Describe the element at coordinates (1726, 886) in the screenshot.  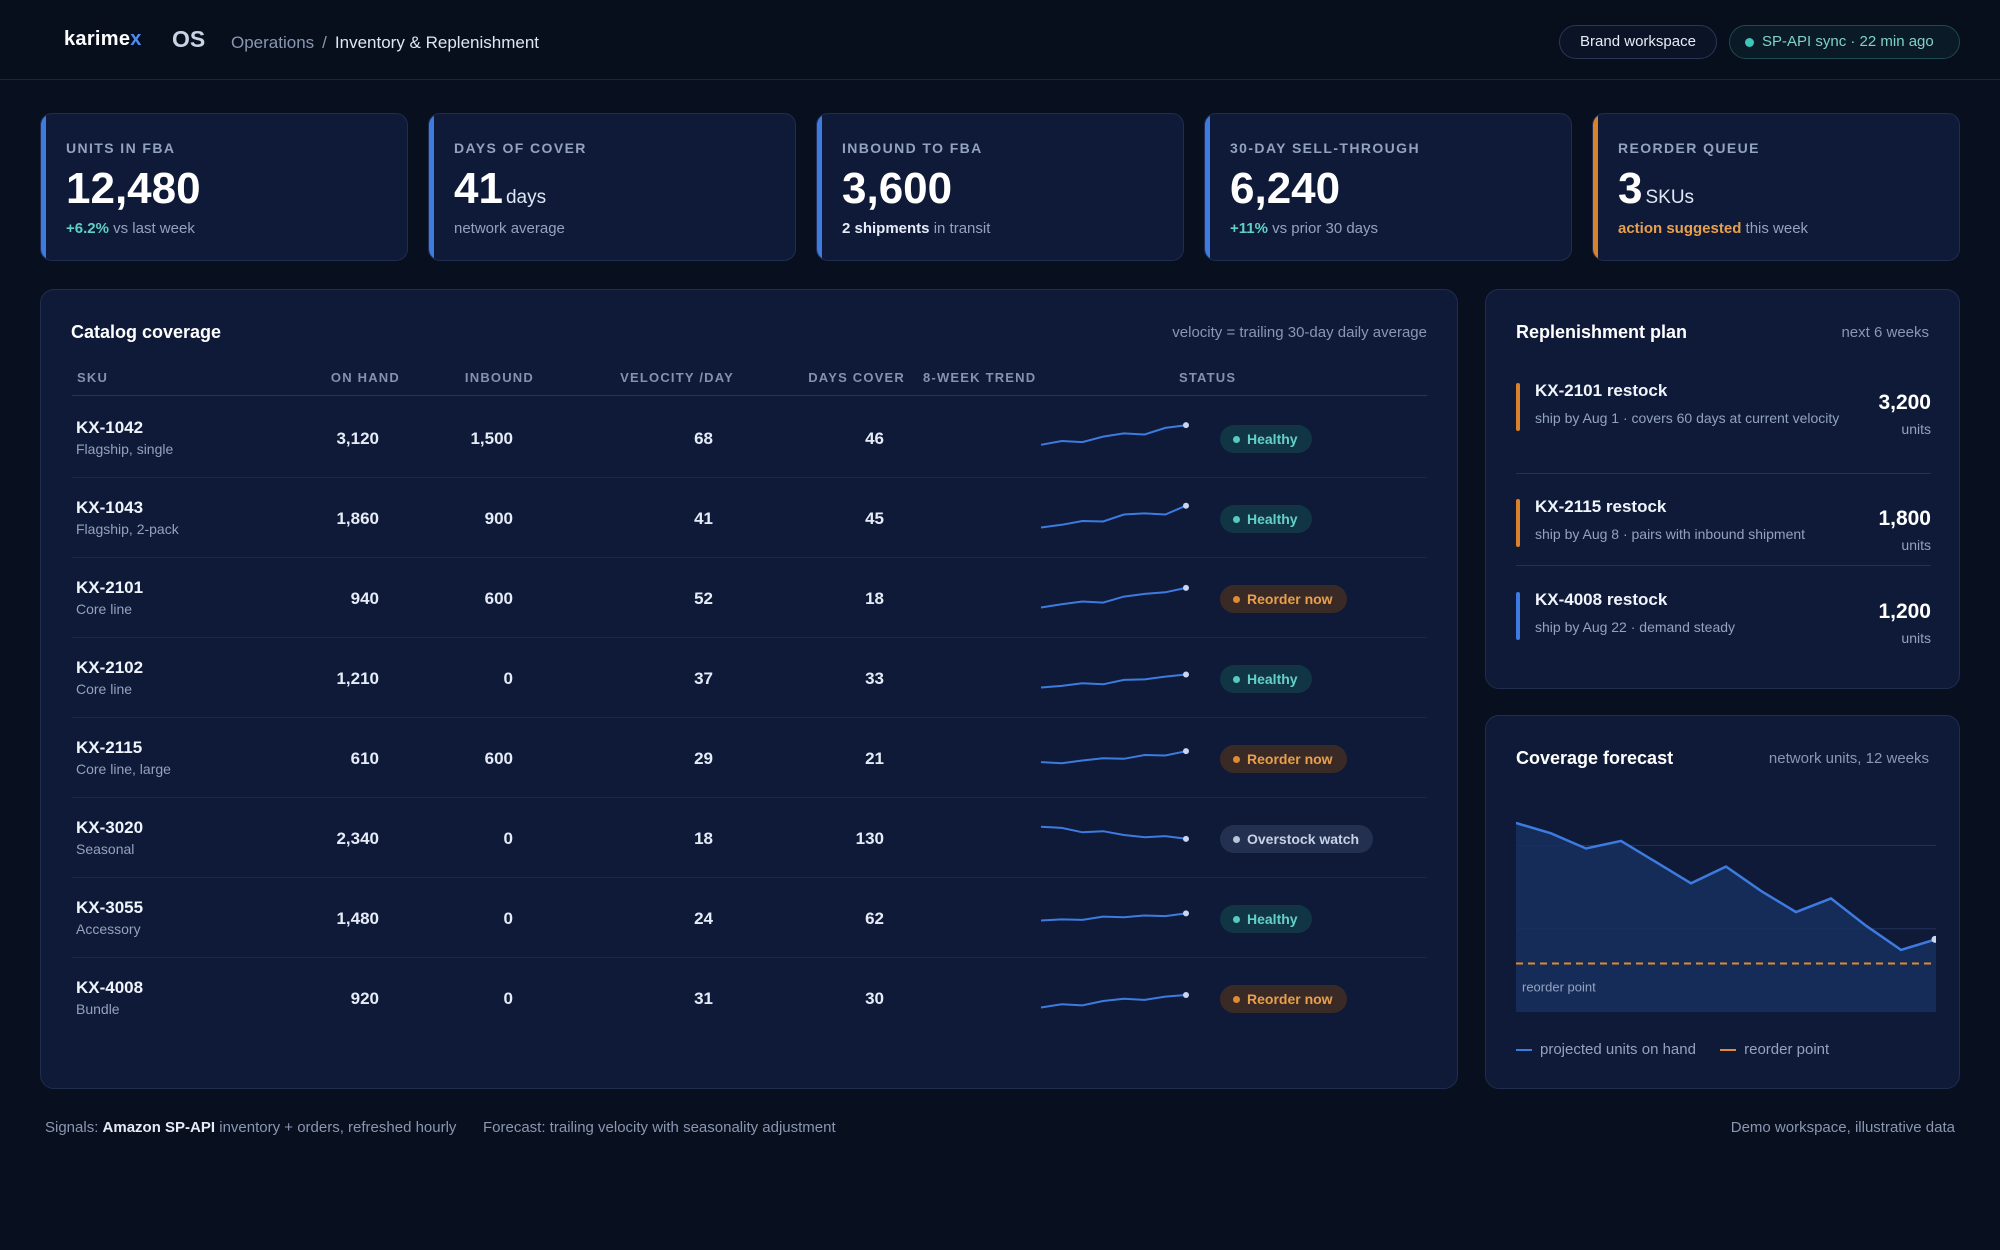
I see `projected-line` at that location.